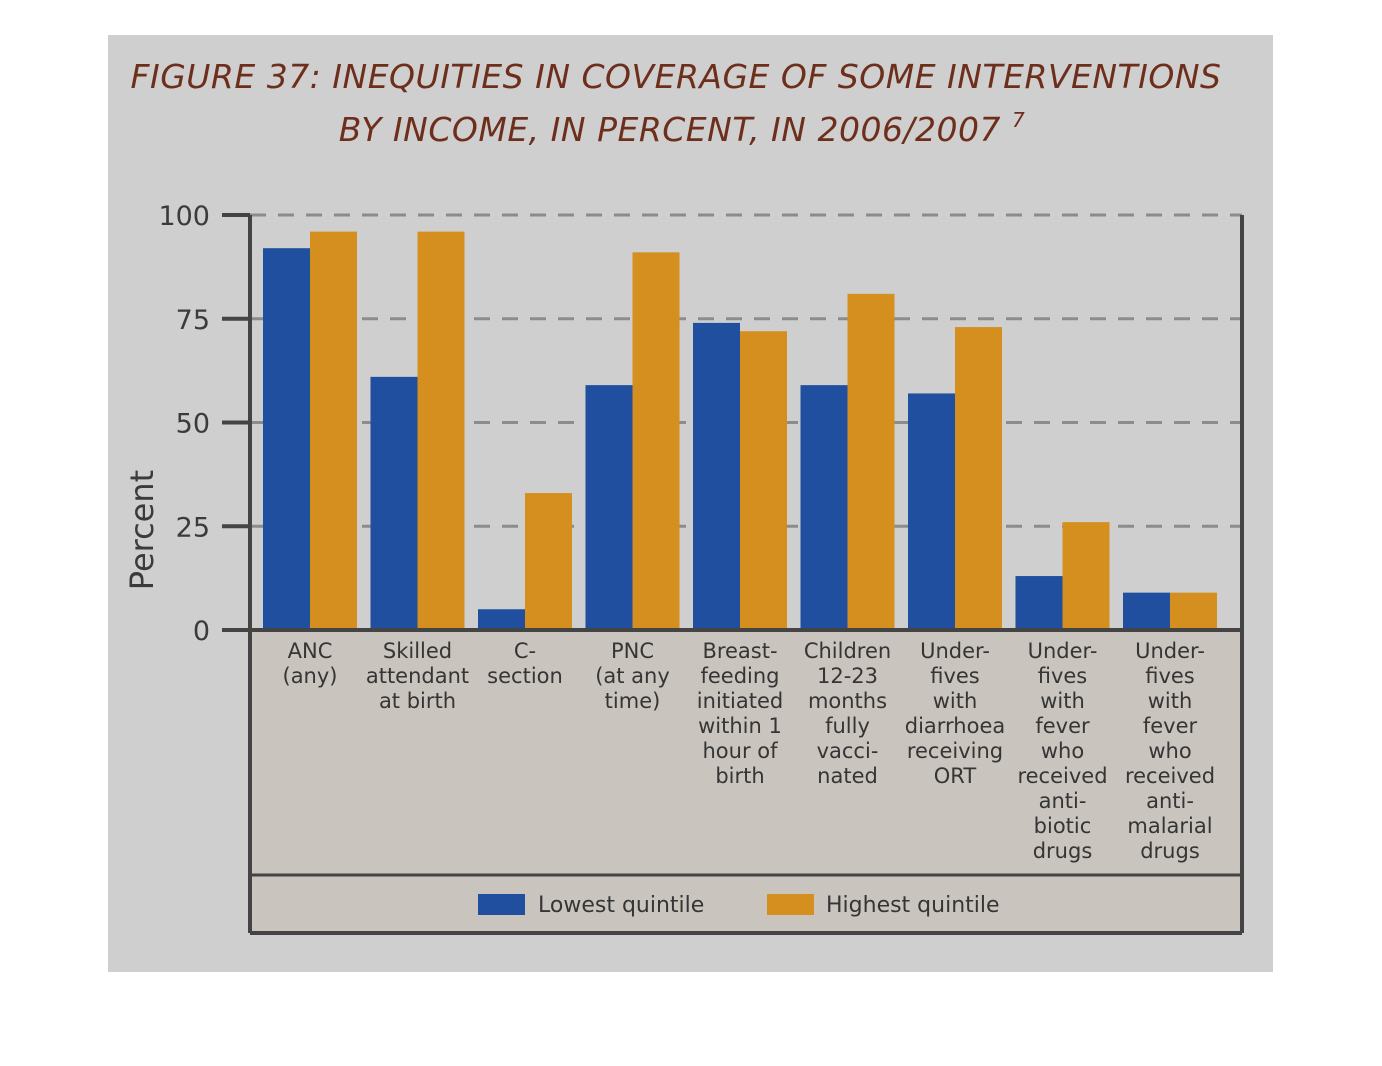 The height and width of the screenshot is (1066, 1382). I want to click on x-tick-label: biotic, so click(1063, 826).